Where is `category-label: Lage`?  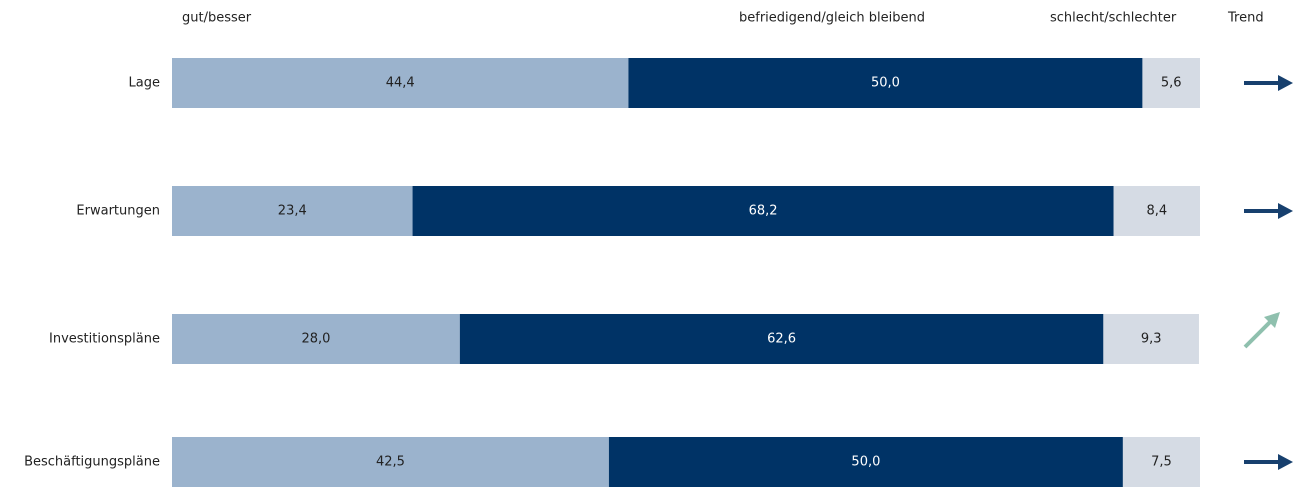
category-label: Lage is located at coordinates (144, 83).